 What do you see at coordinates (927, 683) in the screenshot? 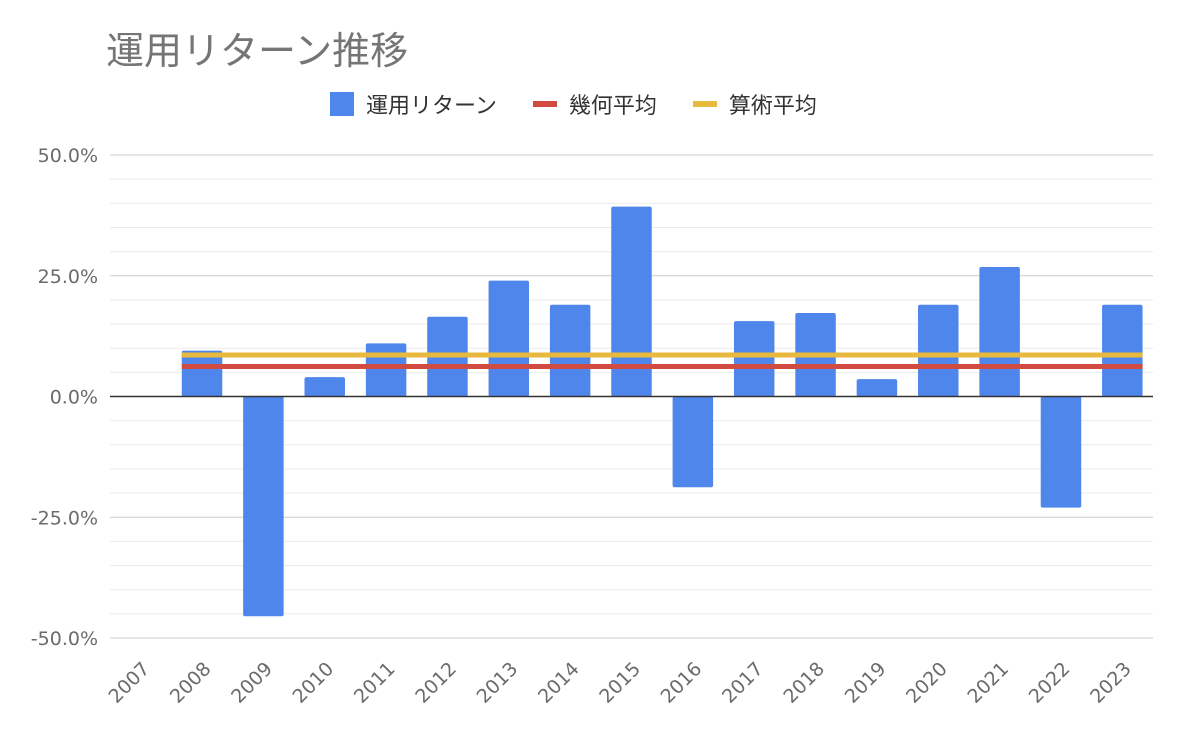
I see `x-tick-label: 2020` at bounding box center [927, 683].